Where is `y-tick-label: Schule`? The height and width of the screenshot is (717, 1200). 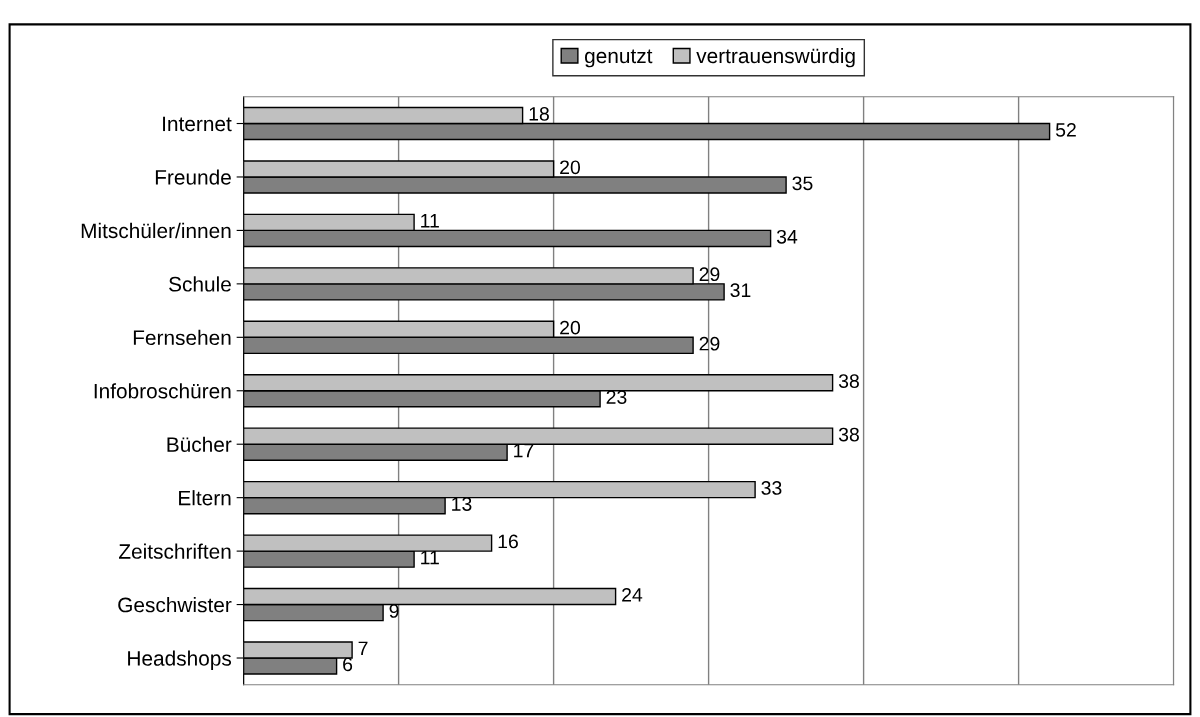
y-tick-label: Schule is located at coordinates (200, 284).